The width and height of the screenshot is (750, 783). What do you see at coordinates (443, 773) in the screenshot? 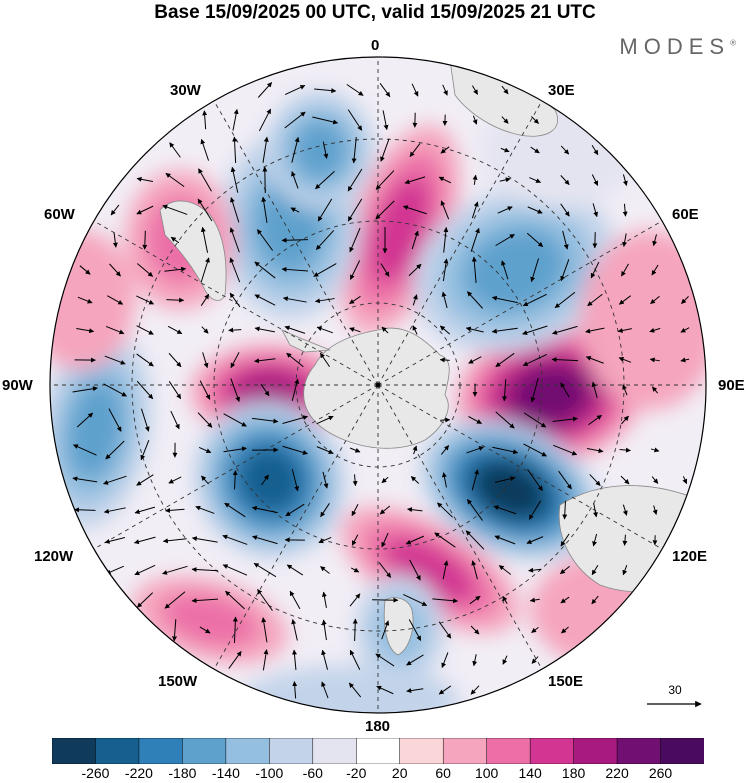
I see `colorbar-tick-label: 60` at bounding box center [443, 773].